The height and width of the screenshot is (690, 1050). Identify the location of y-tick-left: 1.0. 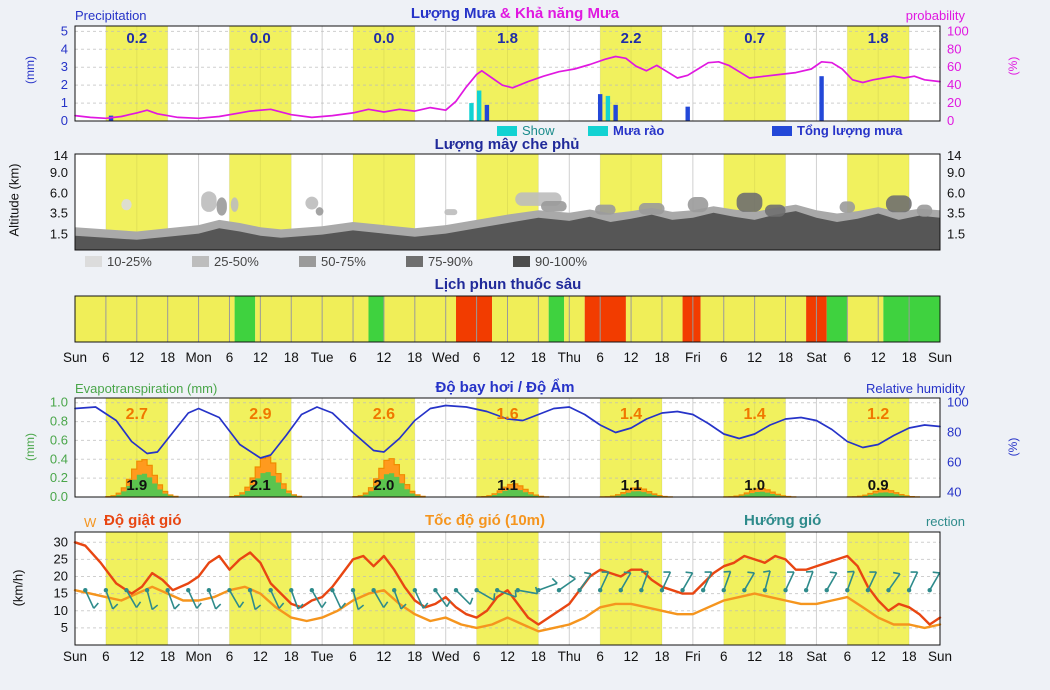
(59, 402).